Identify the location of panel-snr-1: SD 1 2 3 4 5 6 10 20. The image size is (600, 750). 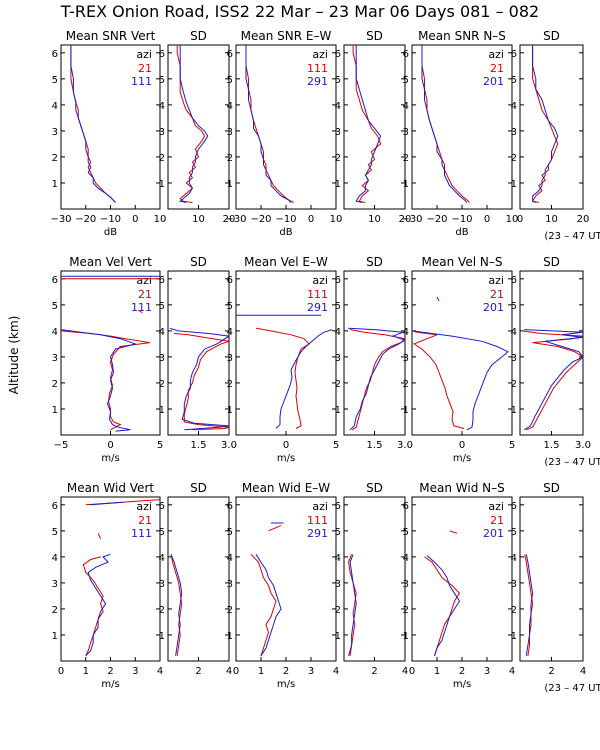
(197, 127).